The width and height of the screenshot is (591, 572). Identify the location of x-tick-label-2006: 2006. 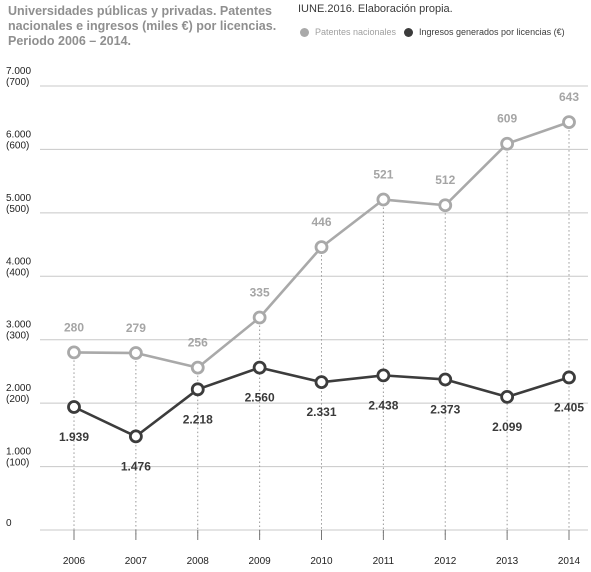
(74, 561).